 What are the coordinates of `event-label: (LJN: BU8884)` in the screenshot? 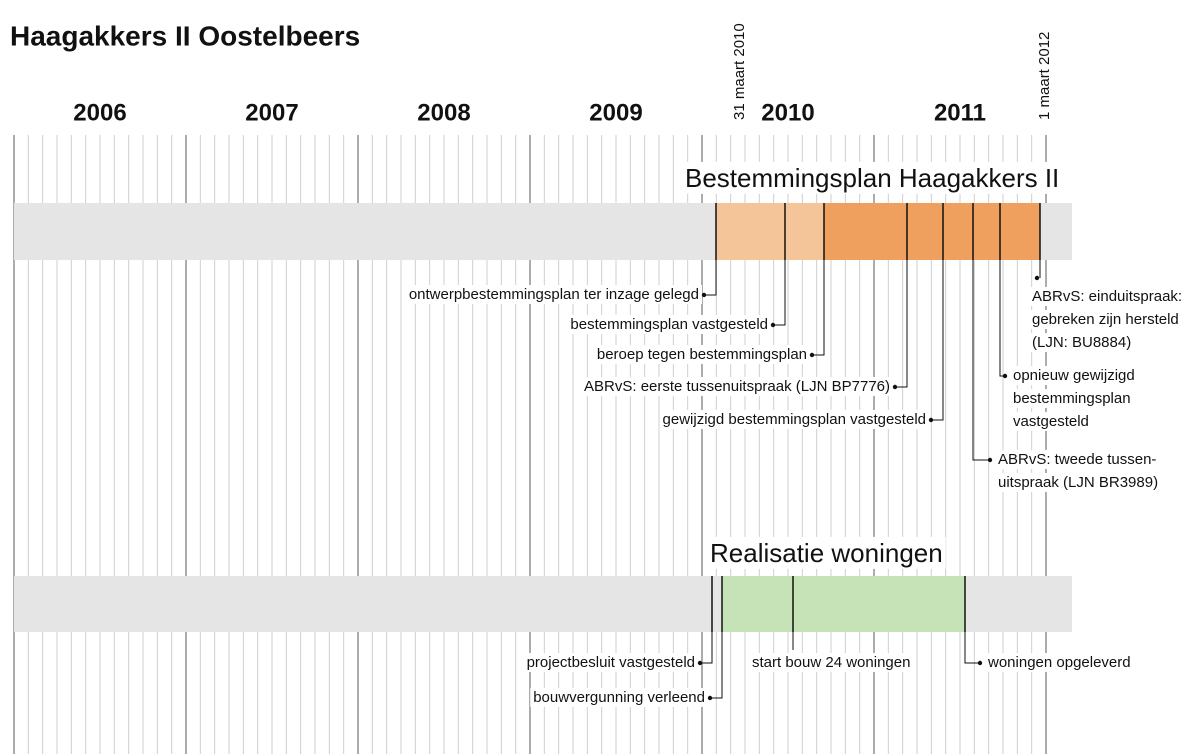 It's located at (1081, 342).